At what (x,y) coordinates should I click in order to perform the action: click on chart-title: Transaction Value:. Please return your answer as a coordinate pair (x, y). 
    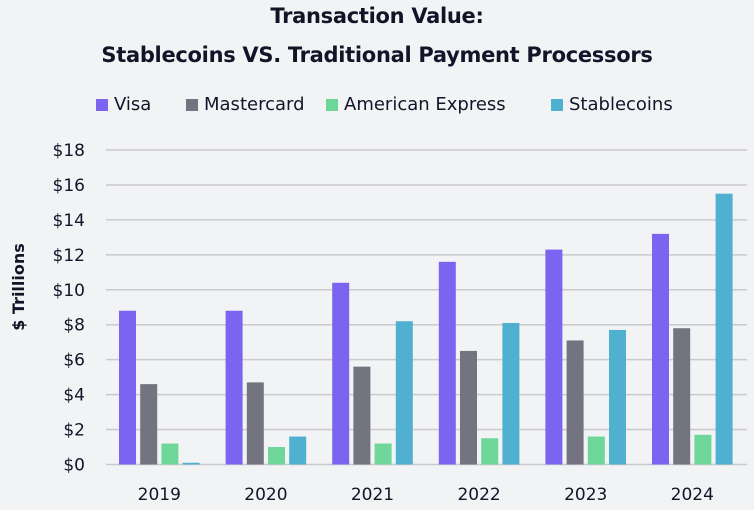
    Looking at the image, I should click on (377, 16).